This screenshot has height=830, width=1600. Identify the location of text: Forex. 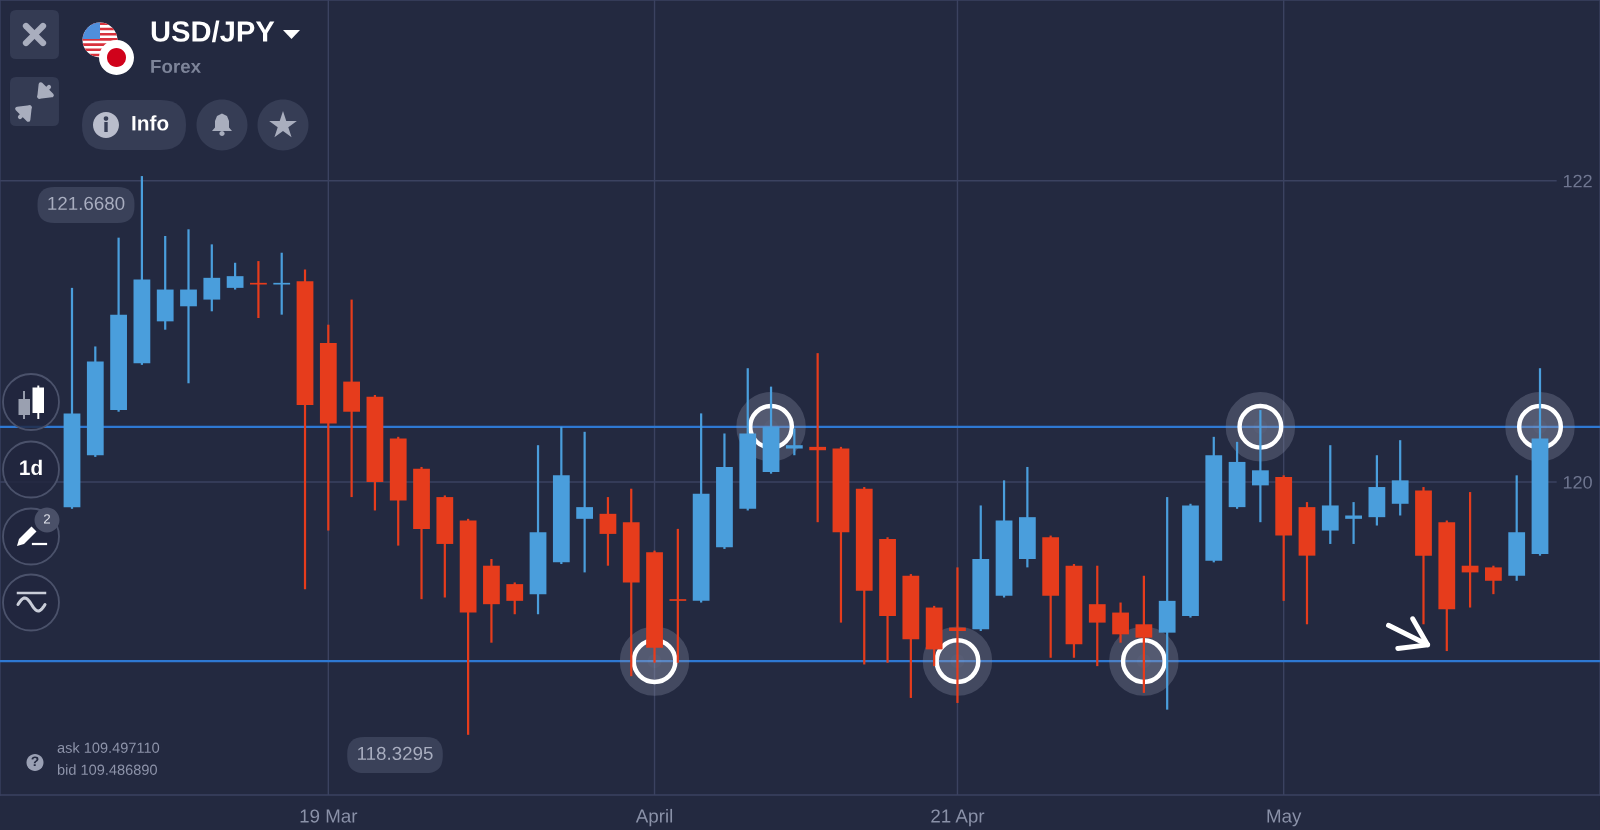
(176, 66).